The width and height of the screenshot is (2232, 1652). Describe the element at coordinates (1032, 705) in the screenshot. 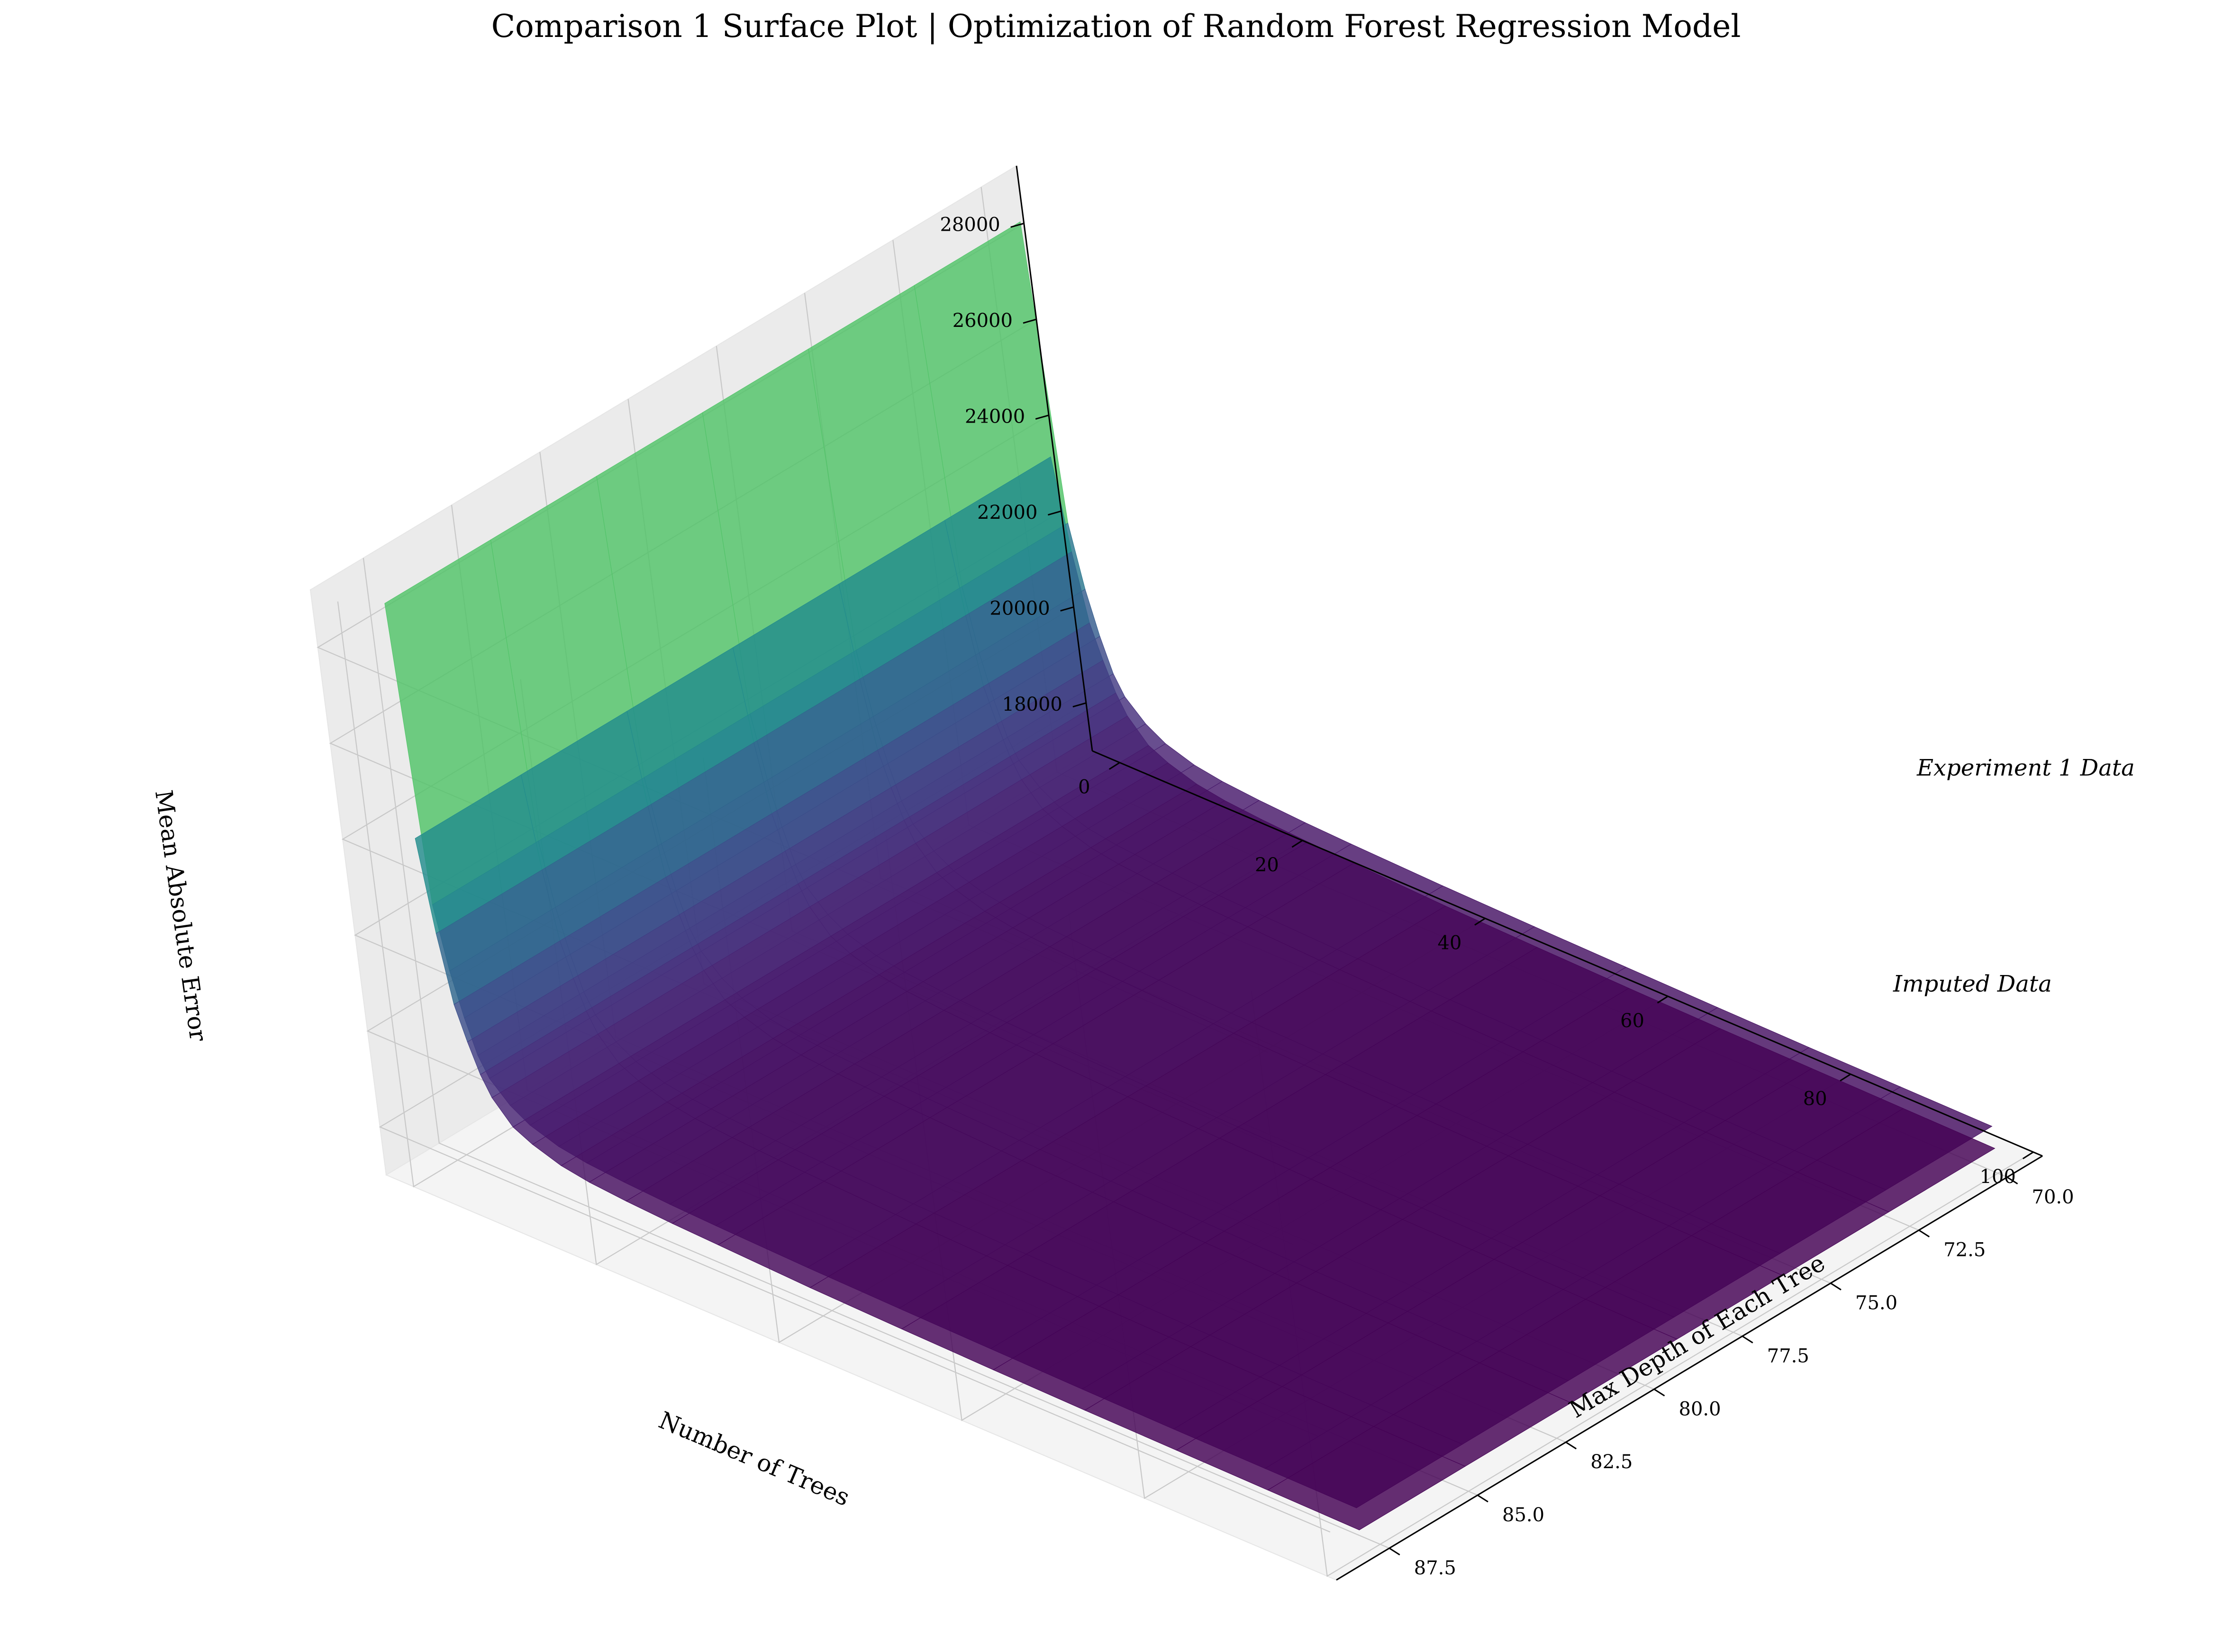

I see `z-tick-label: 18000` at that location.